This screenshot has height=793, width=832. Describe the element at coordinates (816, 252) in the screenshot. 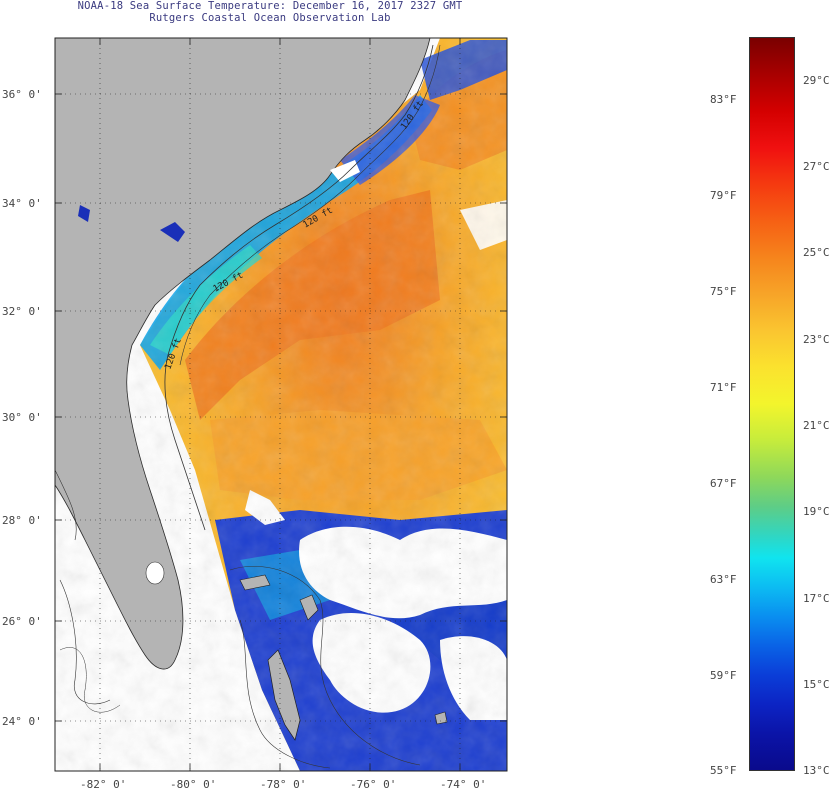

I see `colorbar-c-label: 25°C` at that location.